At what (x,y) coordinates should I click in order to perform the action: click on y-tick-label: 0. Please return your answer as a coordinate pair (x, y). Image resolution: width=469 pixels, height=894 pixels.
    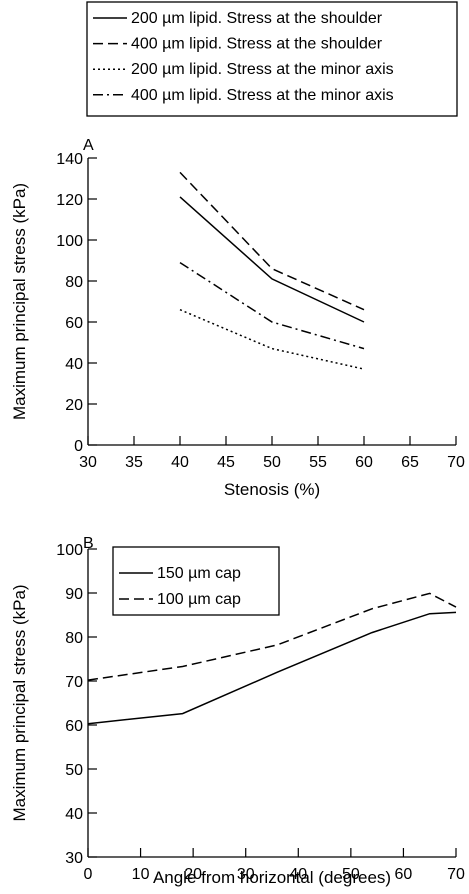
    Looking at the image, I should click on (78, 446).